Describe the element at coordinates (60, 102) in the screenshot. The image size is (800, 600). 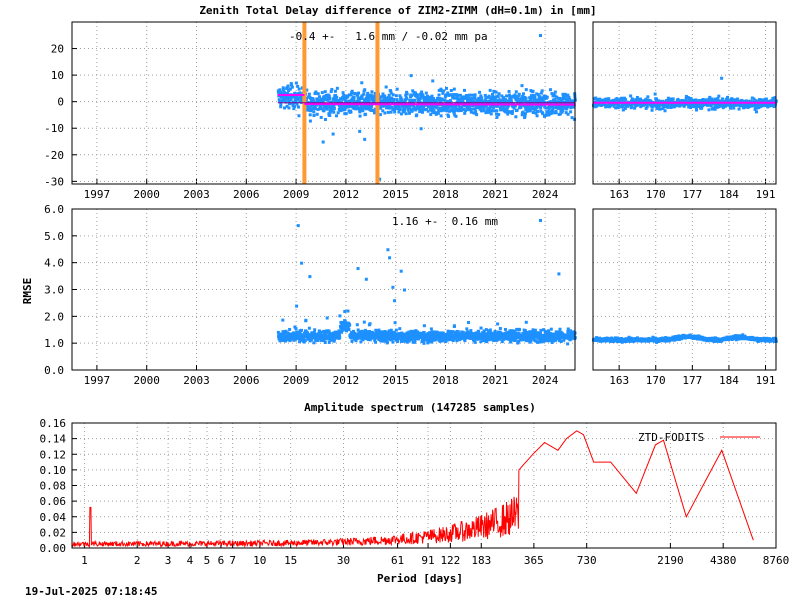
I see `ztd-ytick-label: 0` at that location.